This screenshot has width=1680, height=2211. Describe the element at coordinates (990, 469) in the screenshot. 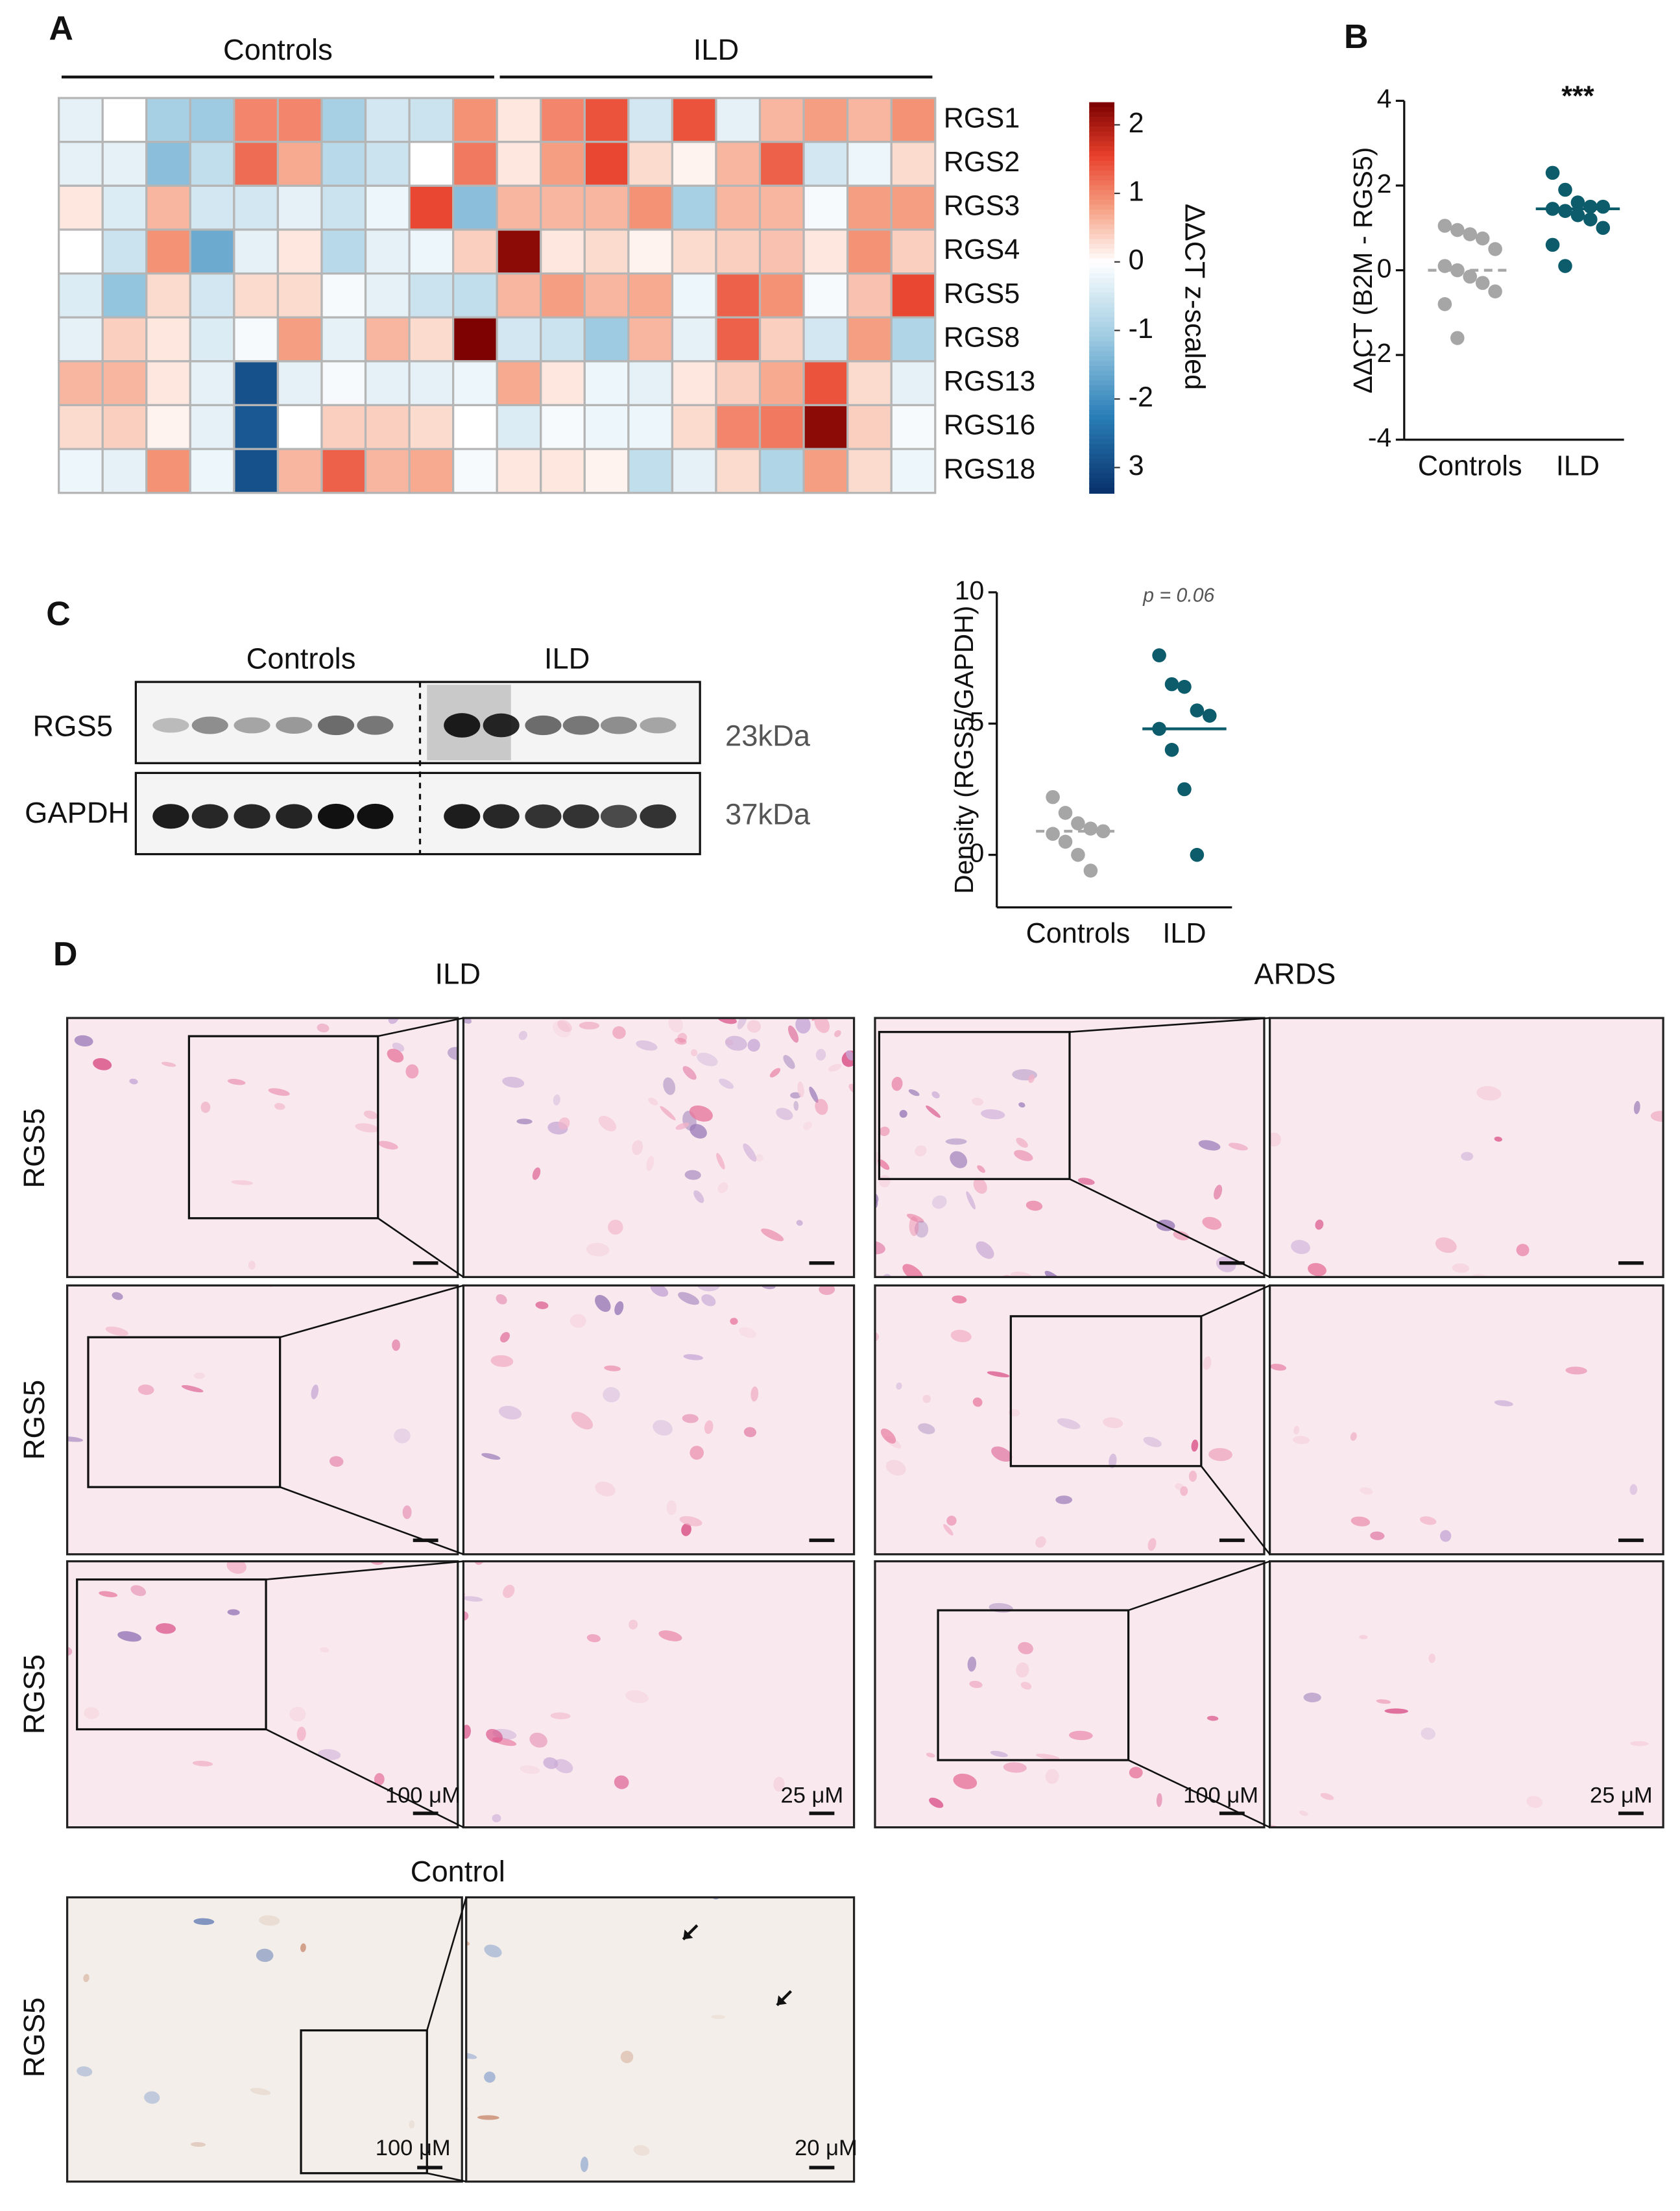

I see `row-label: RGS18` at that location.